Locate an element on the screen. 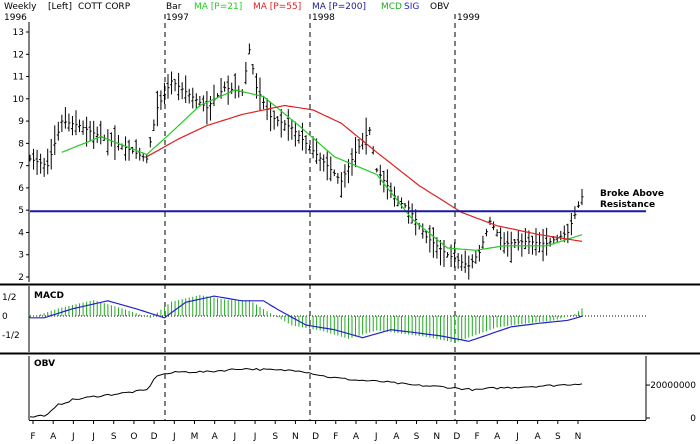  macd-tick-label: 1/2 is located at coordinates (9, 298).